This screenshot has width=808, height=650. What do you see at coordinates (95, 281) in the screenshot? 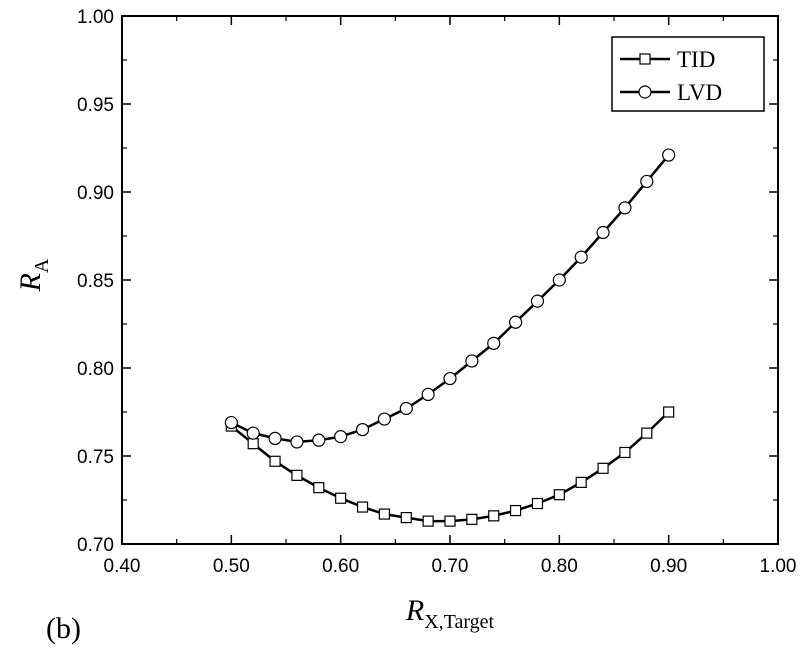
I see `y-tick-label: 0.85` at bounding box center [95, 281].